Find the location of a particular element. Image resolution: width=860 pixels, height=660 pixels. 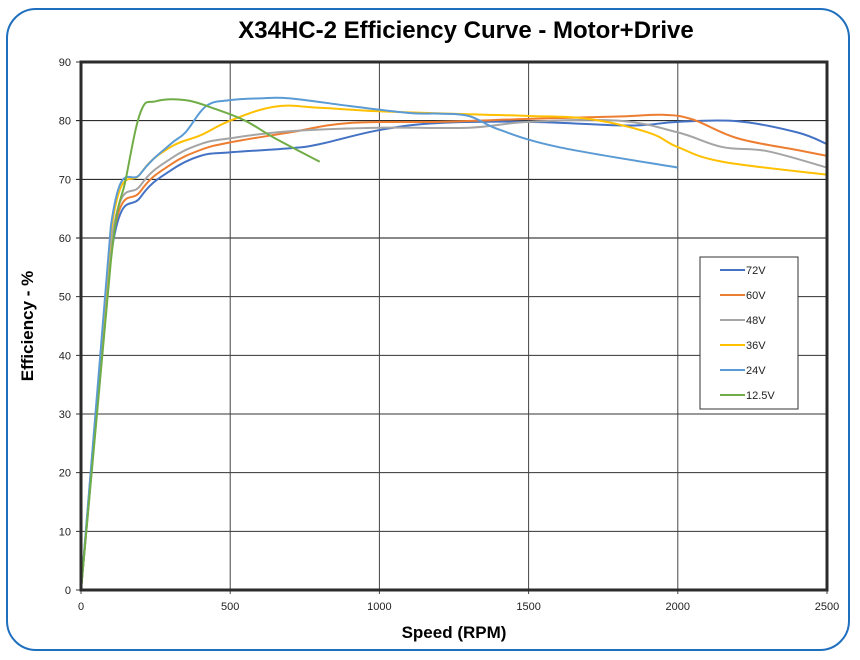

legend-label: 12.5V is located at coordinates (760, 396).